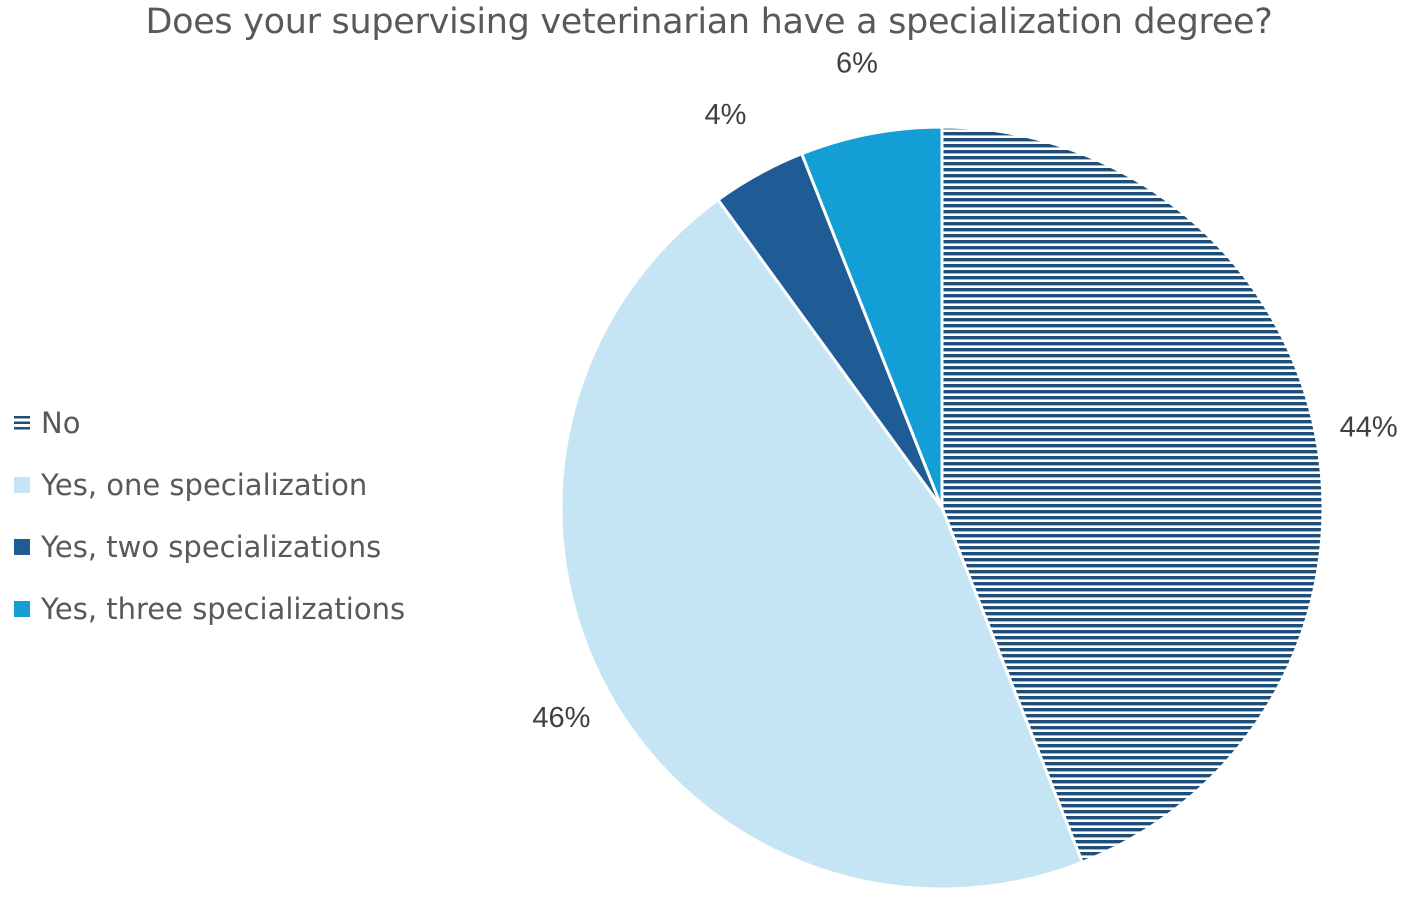 This screenshot has width=1418, height=898. What do you see at coordinates (223, 609) in the screenshot?
I see `legend-label-three-specializations: Yes, three specializations` at bounding box center [223, 609].